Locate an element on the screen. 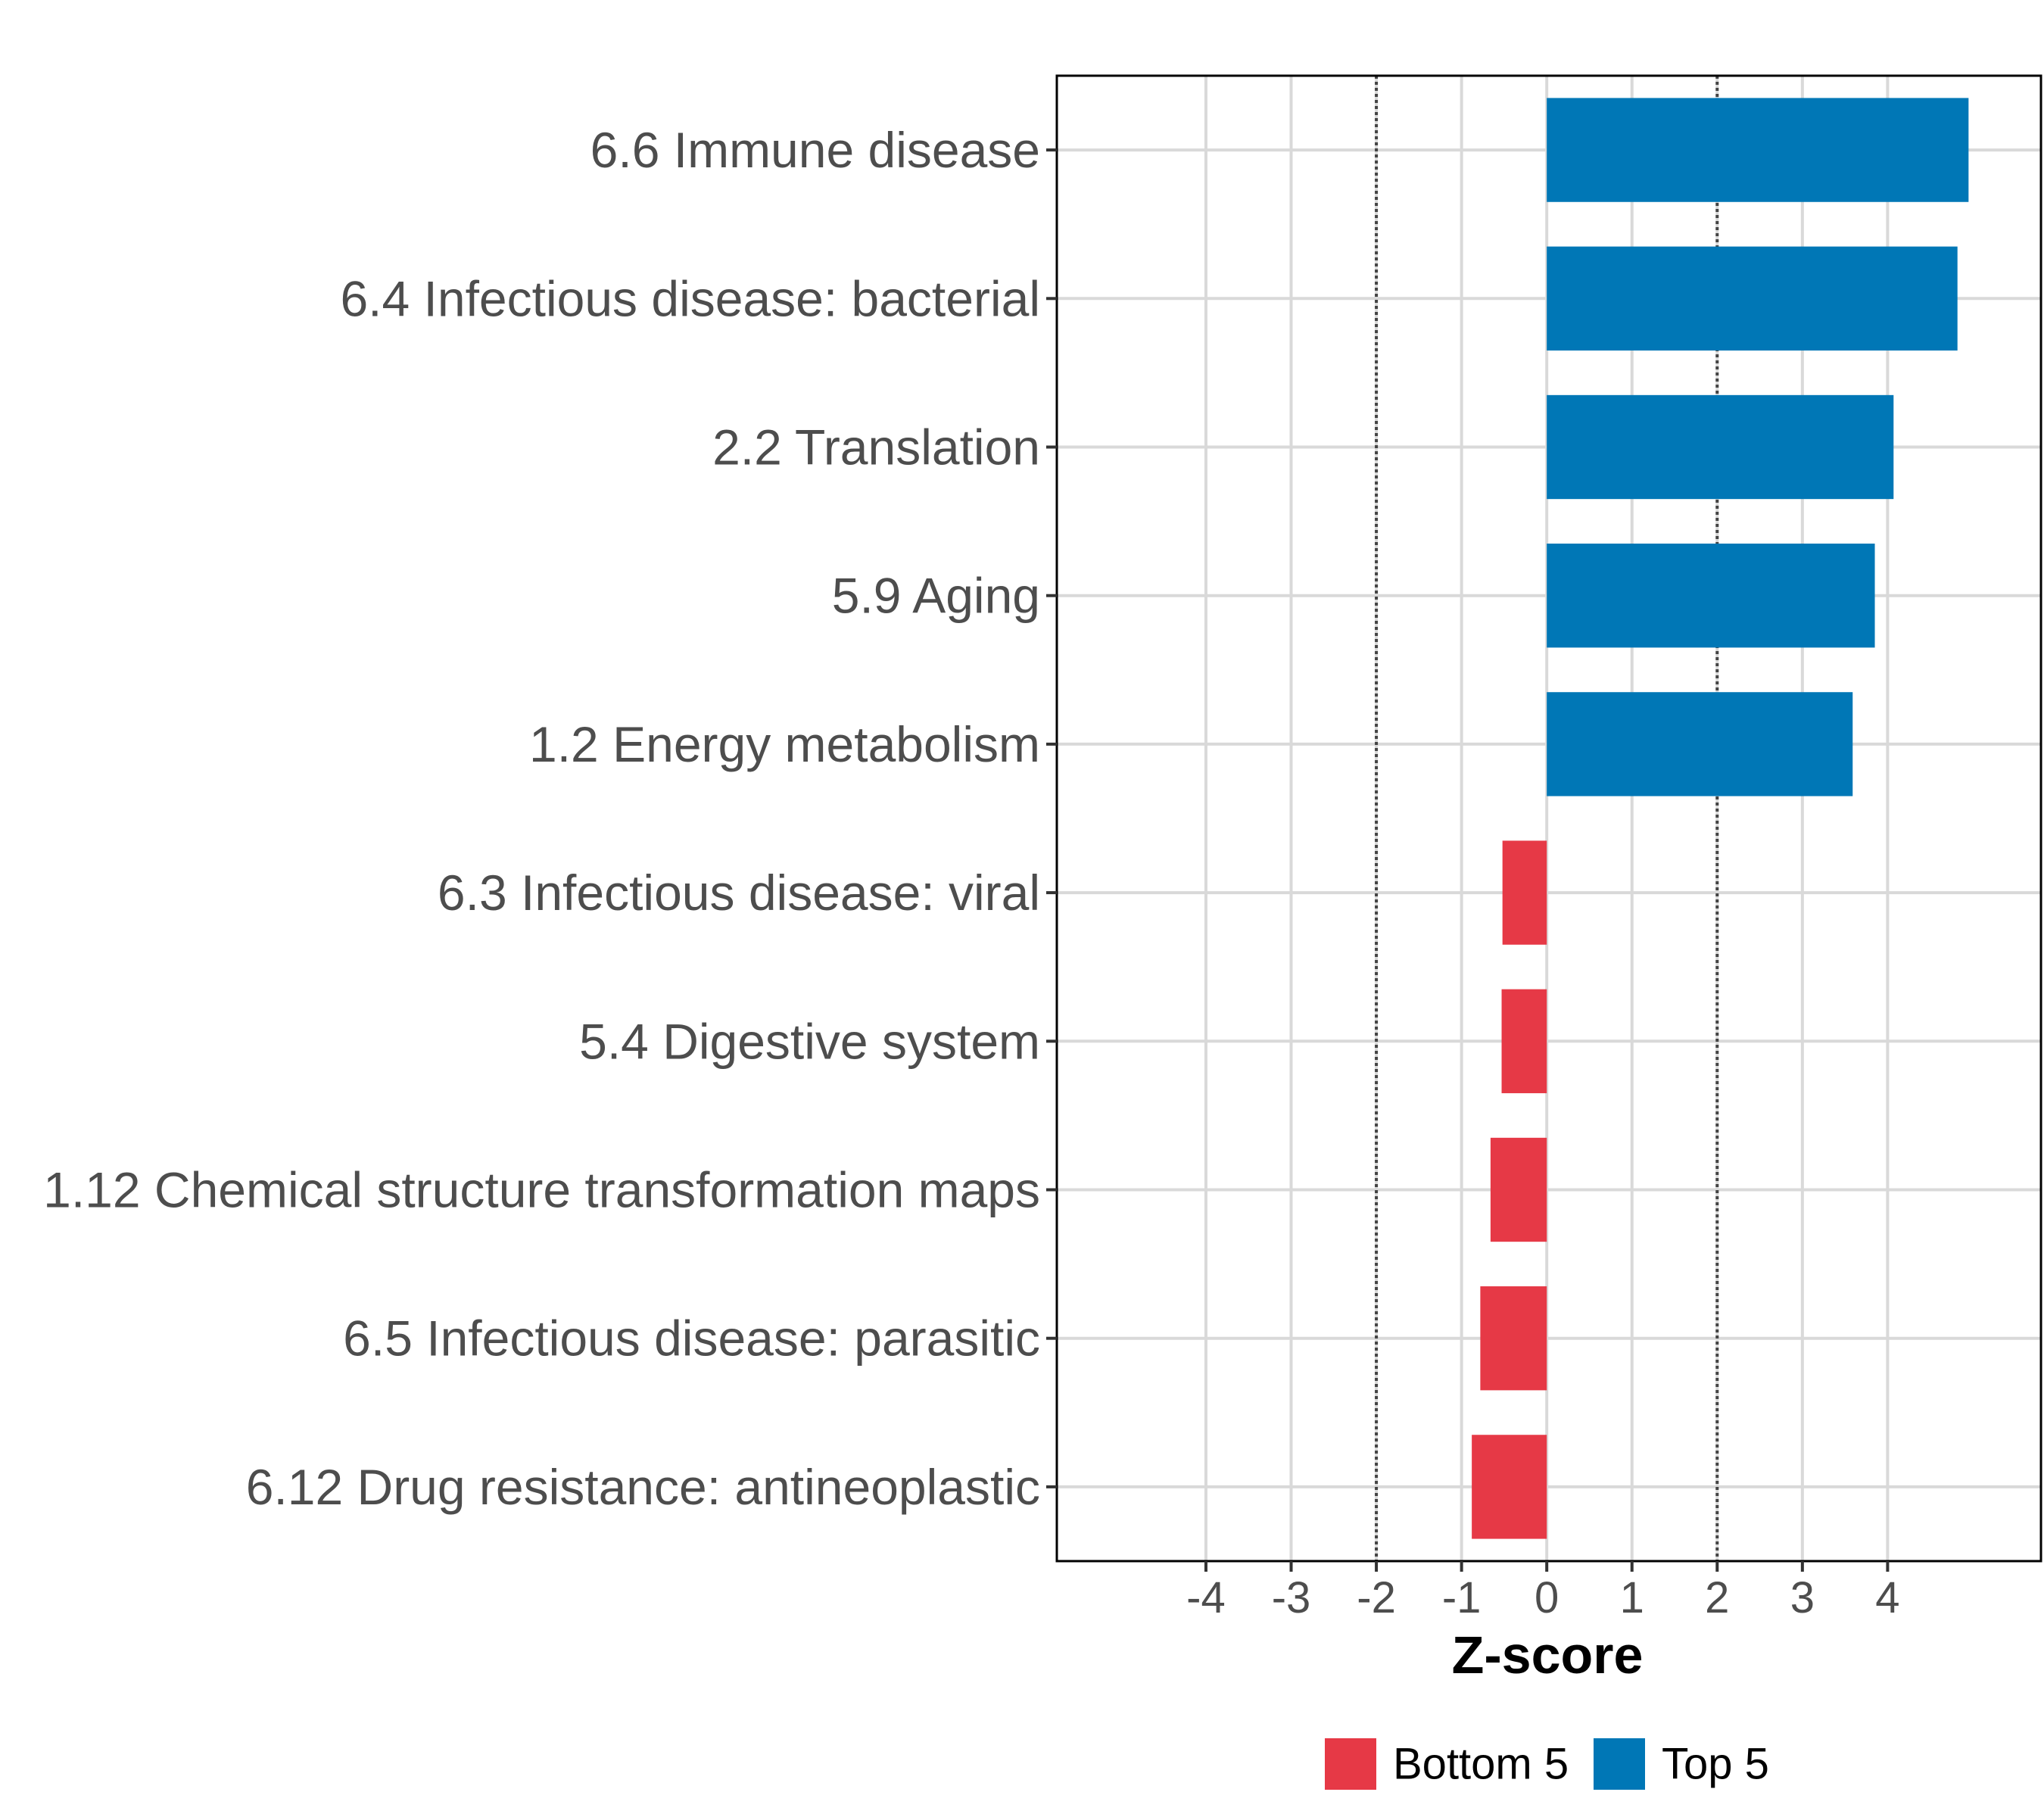 The height and width of the screenshot is (1817, 2044). x-tick-label: 3 is located at coordinates (1803, 1597).